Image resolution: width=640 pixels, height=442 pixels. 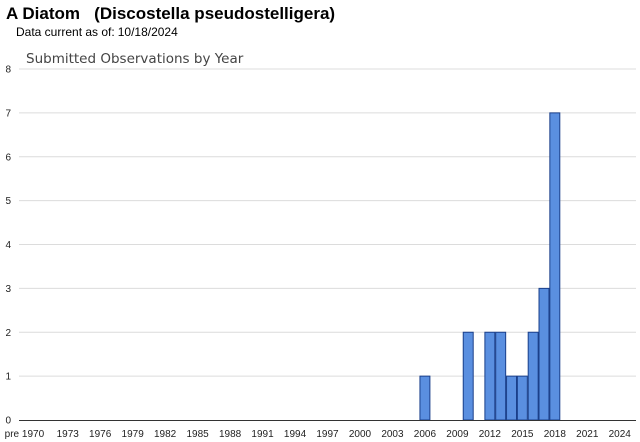 What do you see at coordinates (197, 434) in the screenshot?
I see `x-tick-label: 1985` at bounding box center [197, 434].